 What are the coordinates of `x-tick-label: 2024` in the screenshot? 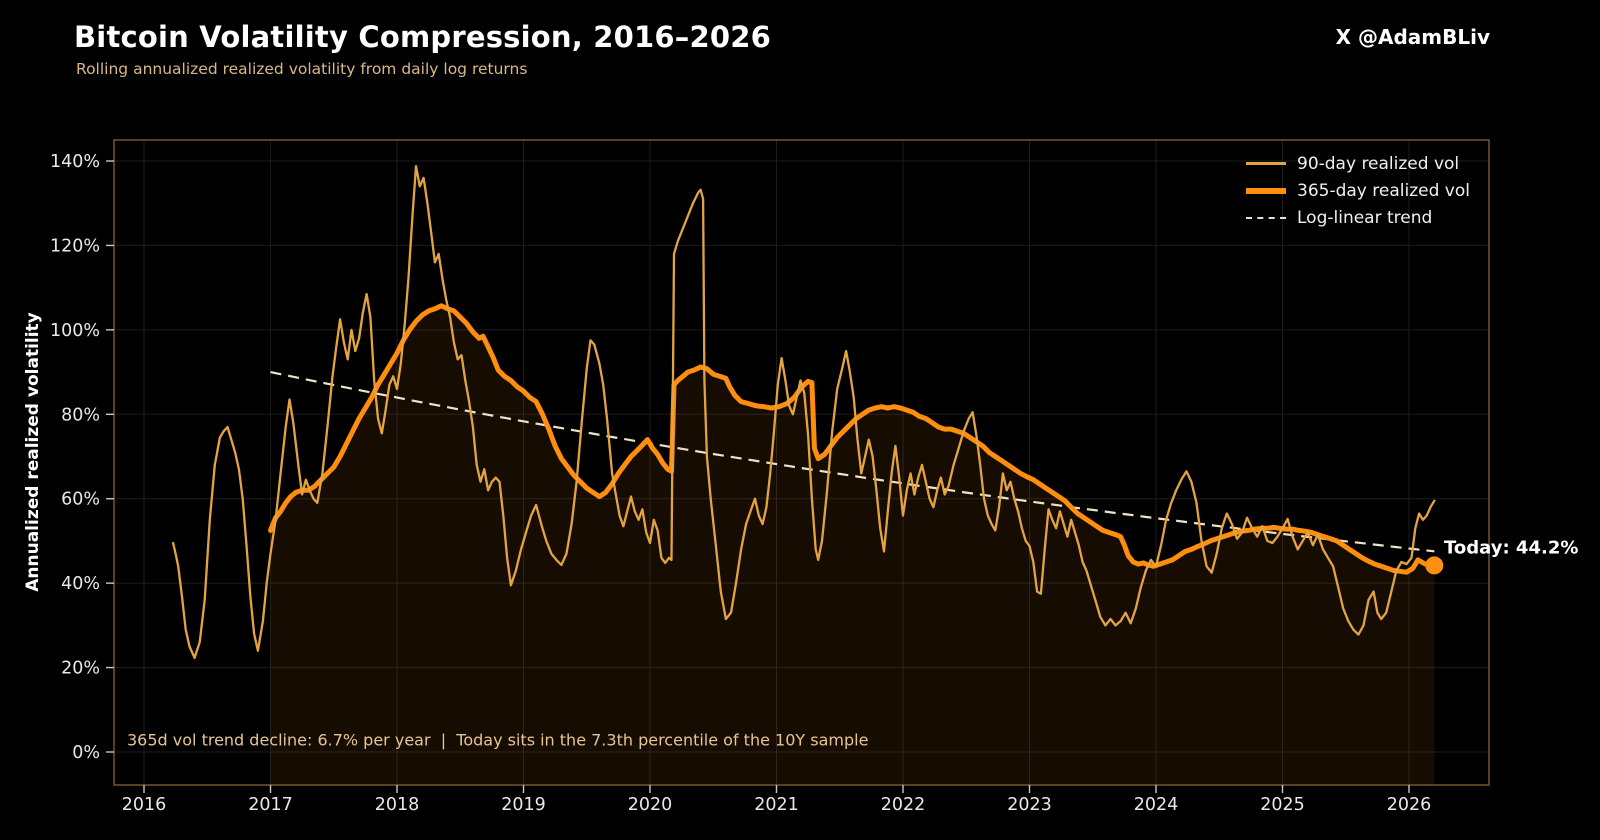 It's located at (1156, 805).